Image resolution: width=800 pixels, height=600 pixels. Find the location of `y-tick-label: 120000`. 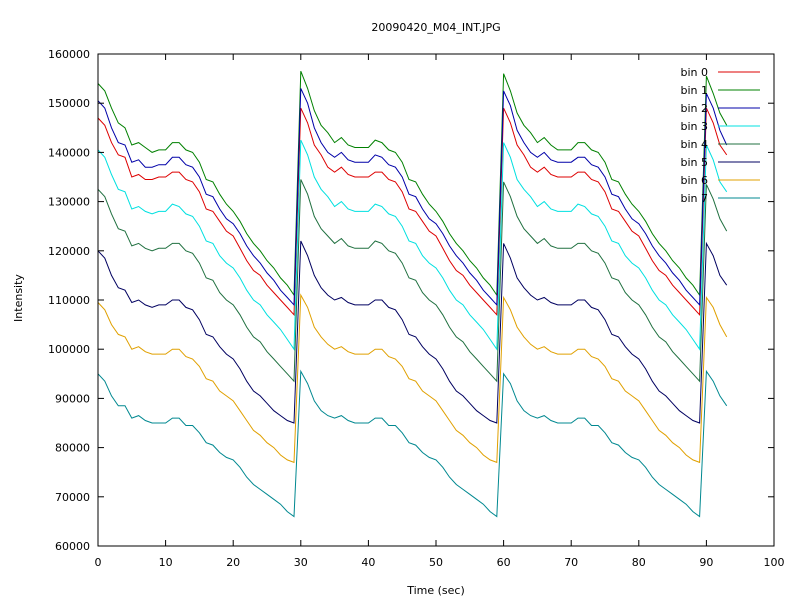

y-tick-label: 120000 is located at coordinates (69, 251).